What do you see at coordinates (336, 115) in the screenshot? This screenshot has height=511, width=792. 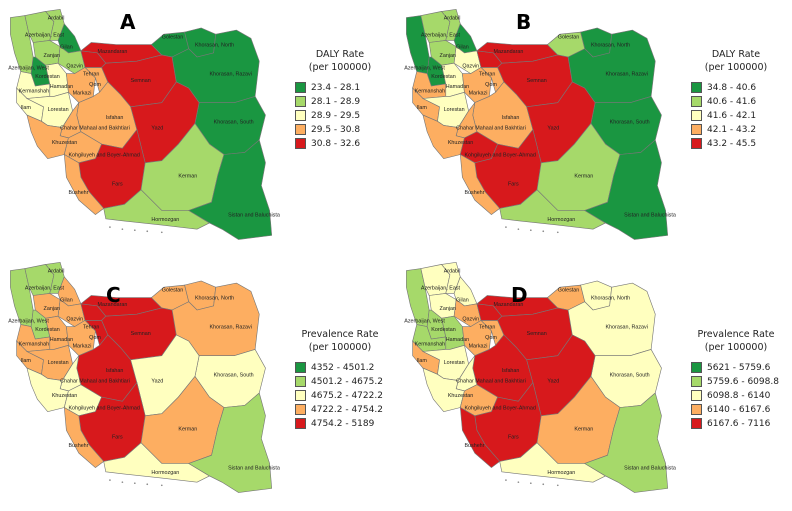 I see `legend-label: 28.9 - 29.5` at bounding box center [336, 115].